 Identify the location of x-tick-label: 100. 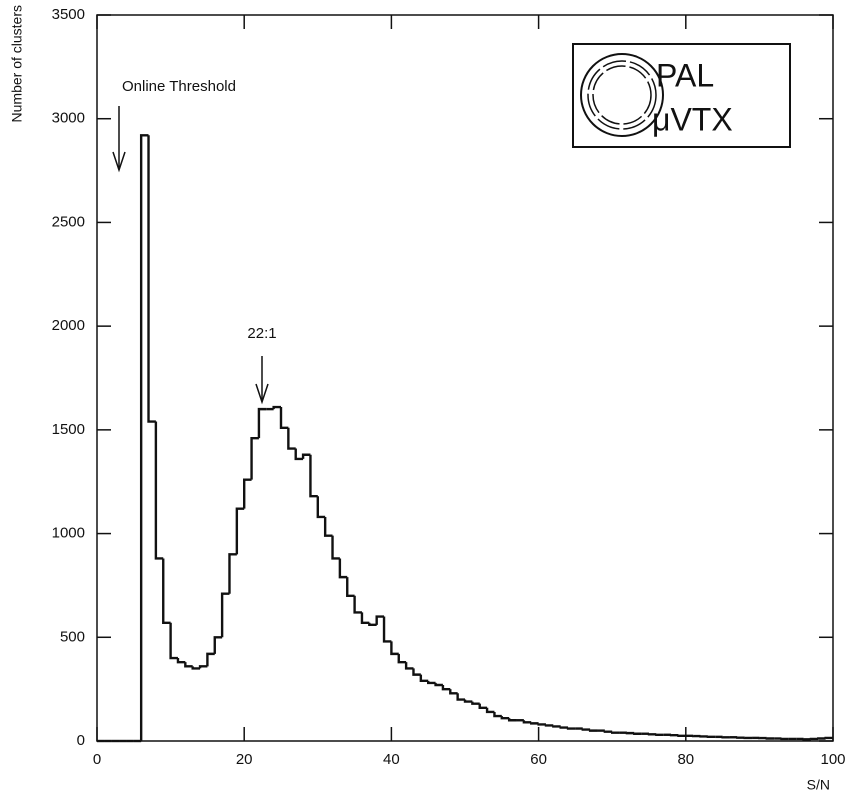
(832, 759).